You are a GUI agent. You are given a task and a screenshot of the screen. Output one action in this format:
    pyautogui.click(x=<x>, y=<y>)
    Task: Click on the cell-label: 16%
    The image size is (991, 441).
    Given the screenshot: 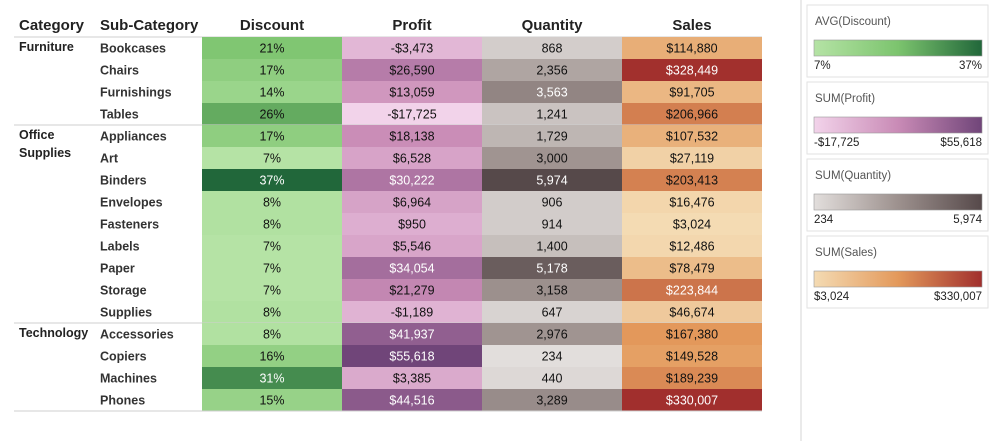 What is the action you would take?
    pyautogui.click(x=271, y=356)
    